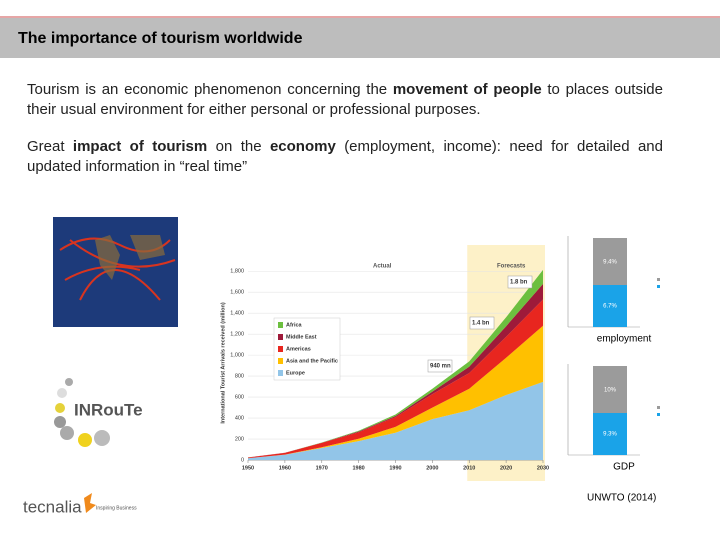 This screenshot has height=540, width=720. I want to click on tecnalia-text: tecnalia, so click(52, 506).